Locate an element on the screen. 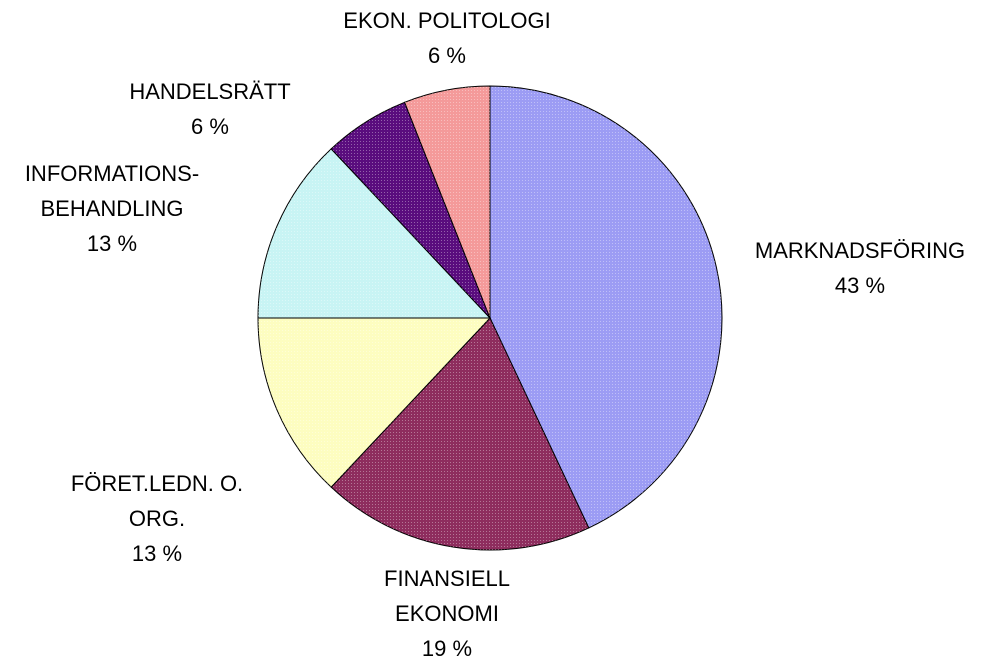 This screenshot has width=984, height=663. slice-label-line: EKON. POLITOLOGI is located at coordinates (446, 20).